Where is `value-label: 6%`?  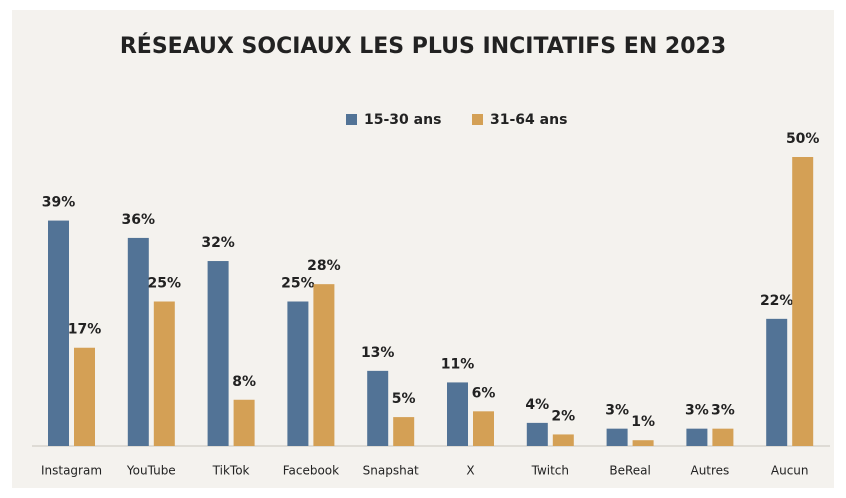
value-label: 6% is located at coordinates (484, 393).